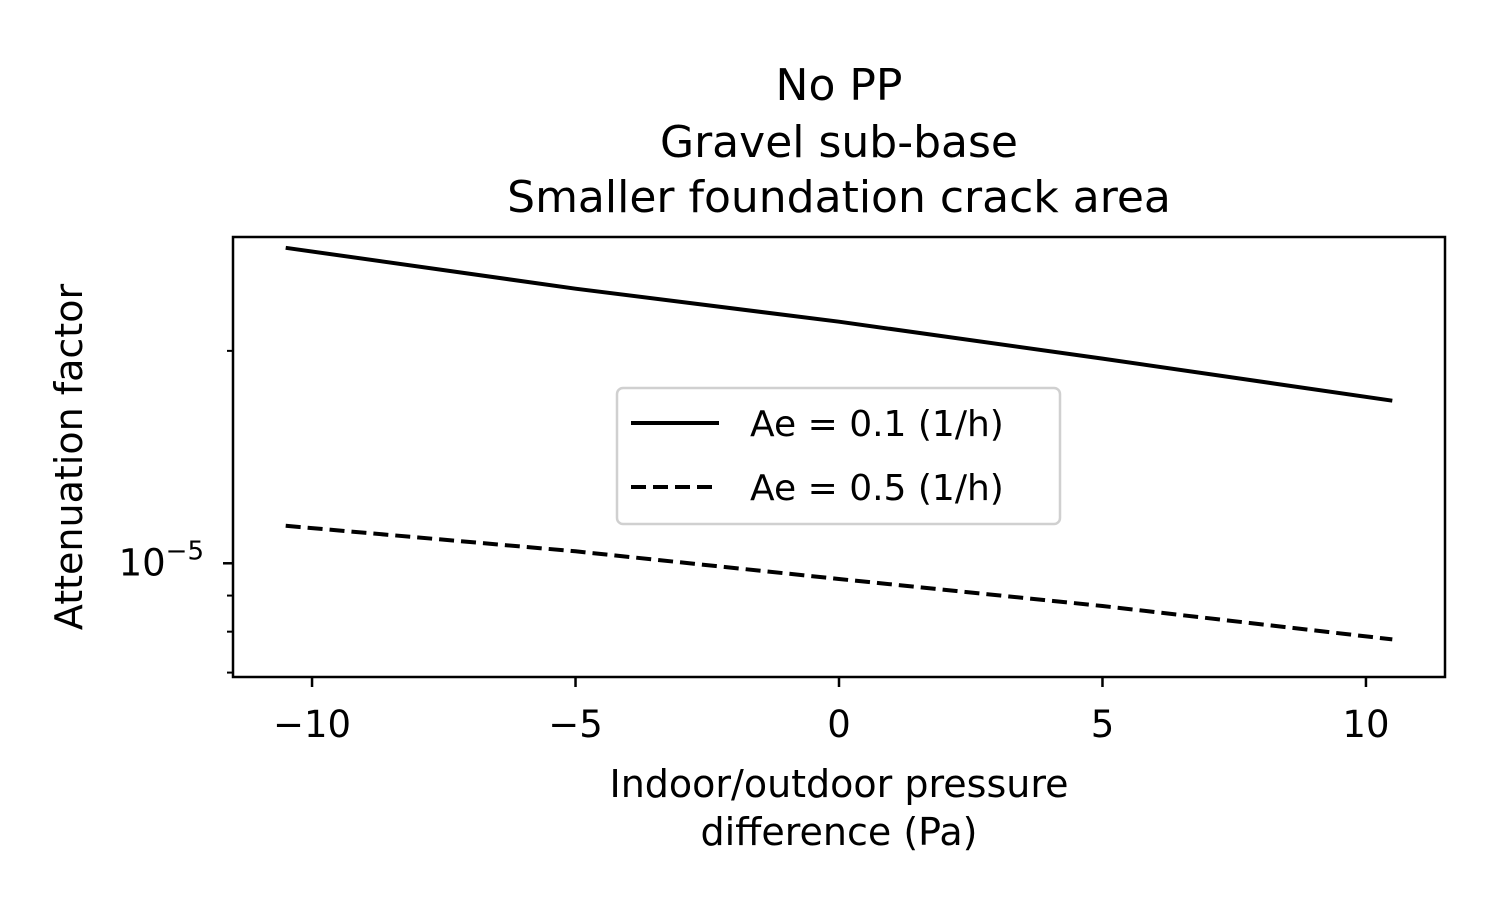  What do you see at coordinates (838, 784) in the screenshot?
I see `x-axis-label-line-1: Indoor/outdoor pressure` at bounding box center [838, 784].